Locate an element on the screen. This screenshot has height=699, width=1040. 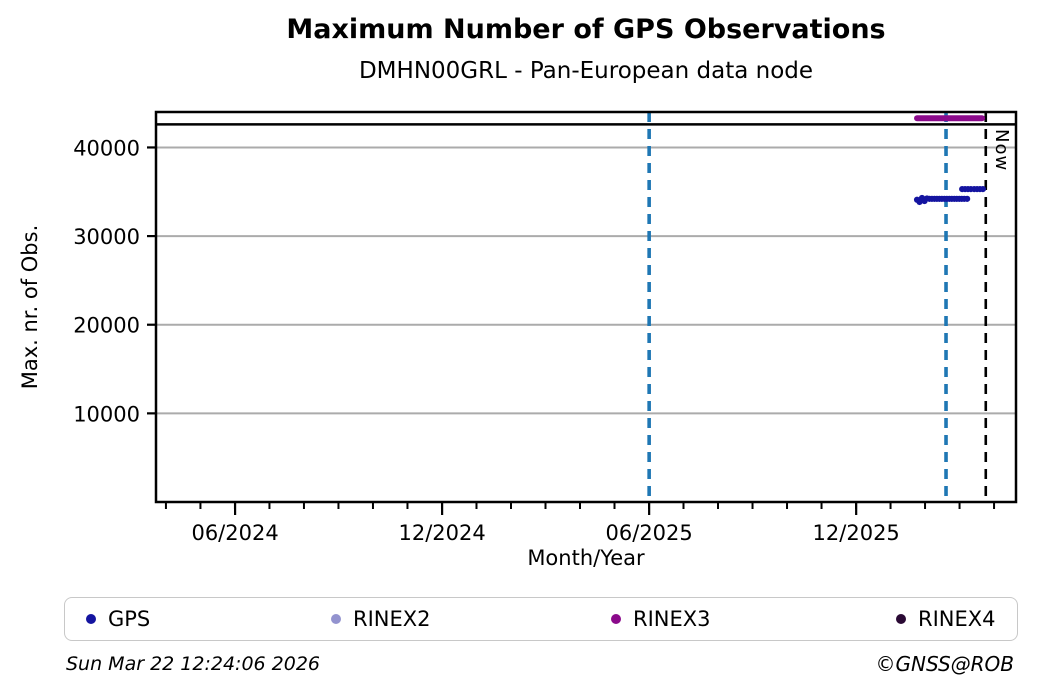
legend-label: RINEX3 is located at coordinates (672, 619).